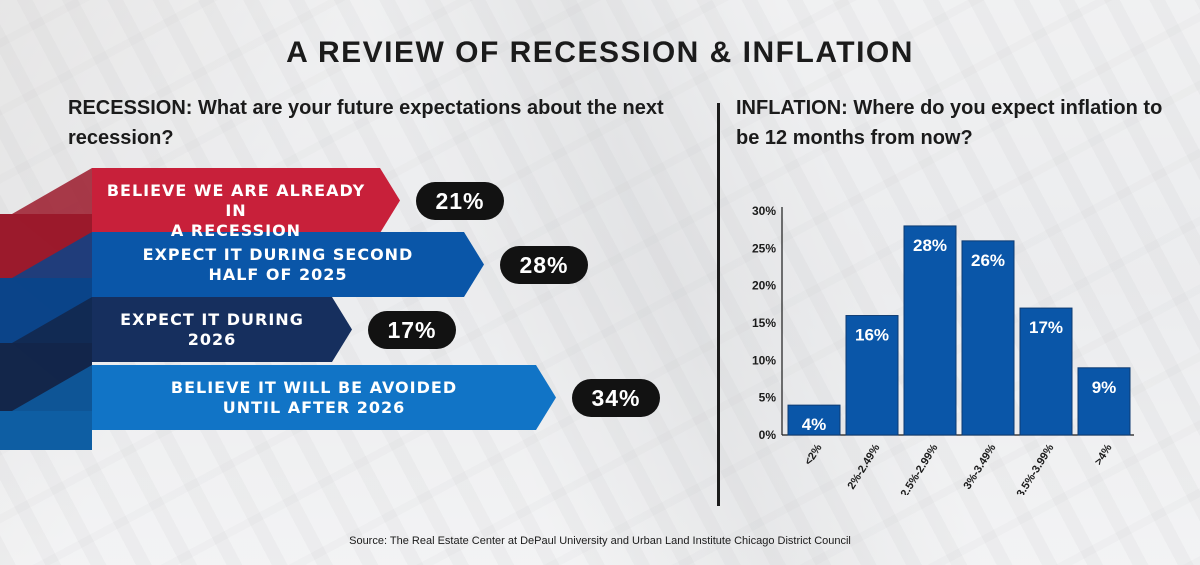  I want to click on x-tick-label: 2%-2.49%, so click(863, 467).